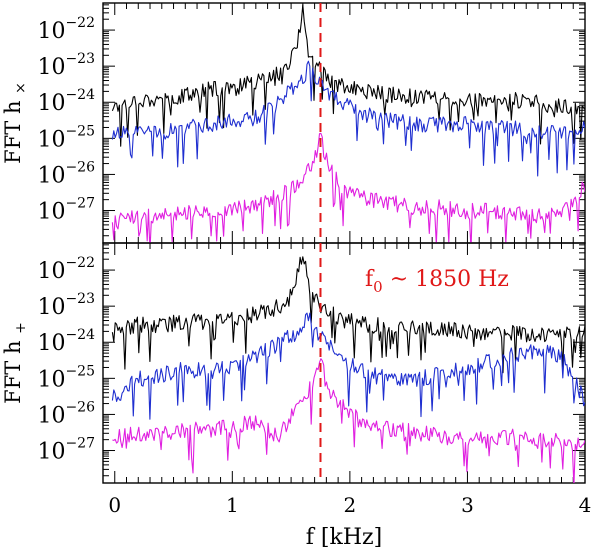  What do you see at coordinates (437, 281) in the screenshot?
I see `frequency-annotation: f0 ~ 1850 Hz` at bounding box center [437, 281].